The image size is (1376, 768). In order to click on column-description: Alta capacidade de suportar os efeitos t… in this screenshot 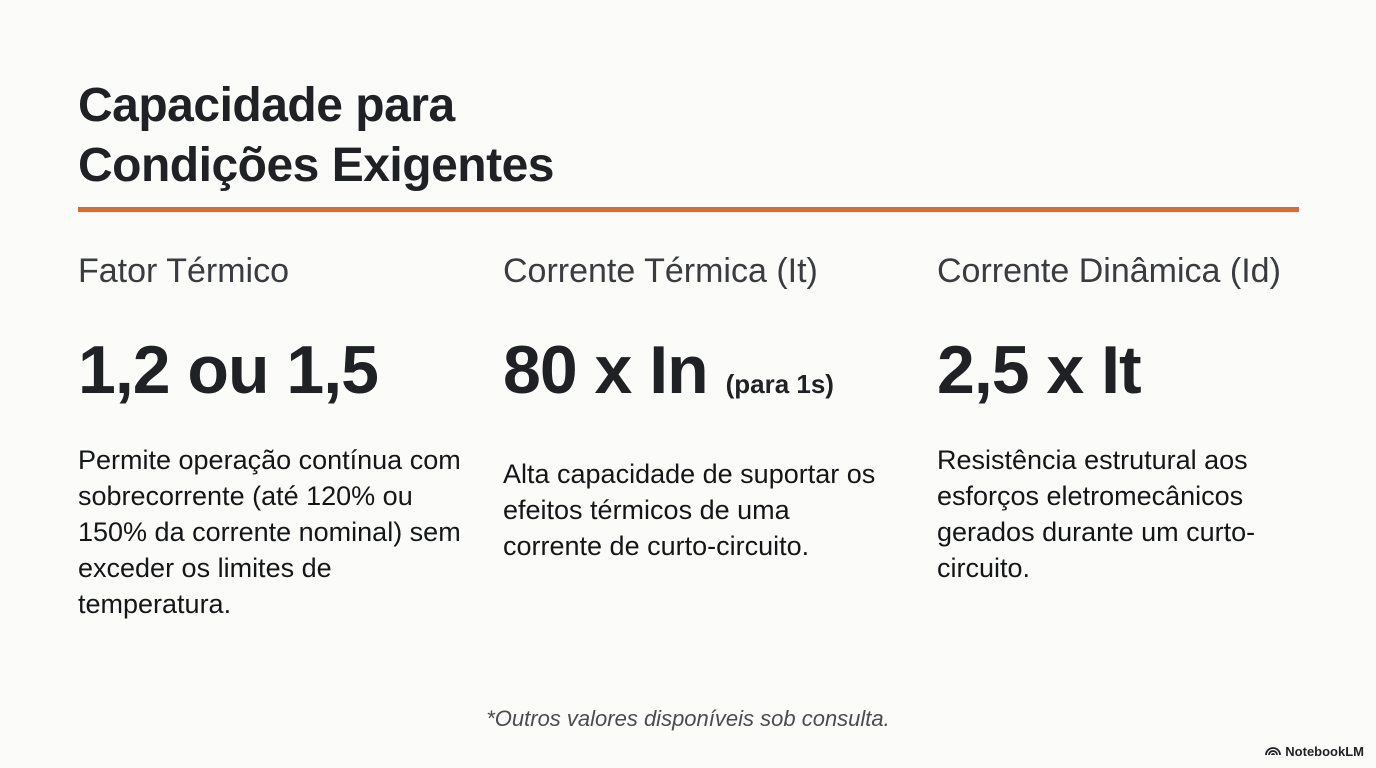, I will do `click(689, 510)`.